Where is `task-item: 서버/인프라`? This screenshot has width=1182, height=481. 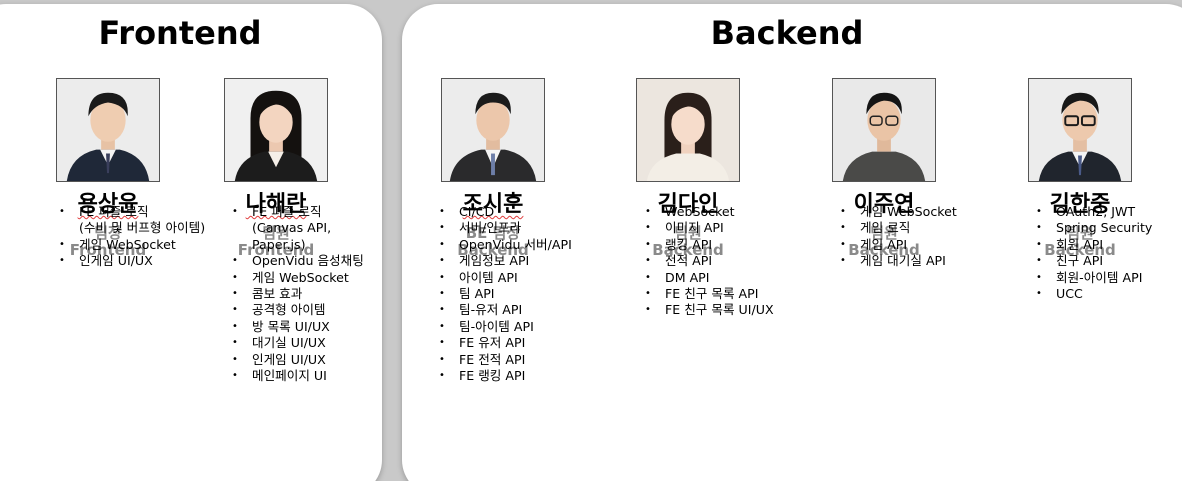
task-item: 서버/인프라 is located at coordinates (505, 228).